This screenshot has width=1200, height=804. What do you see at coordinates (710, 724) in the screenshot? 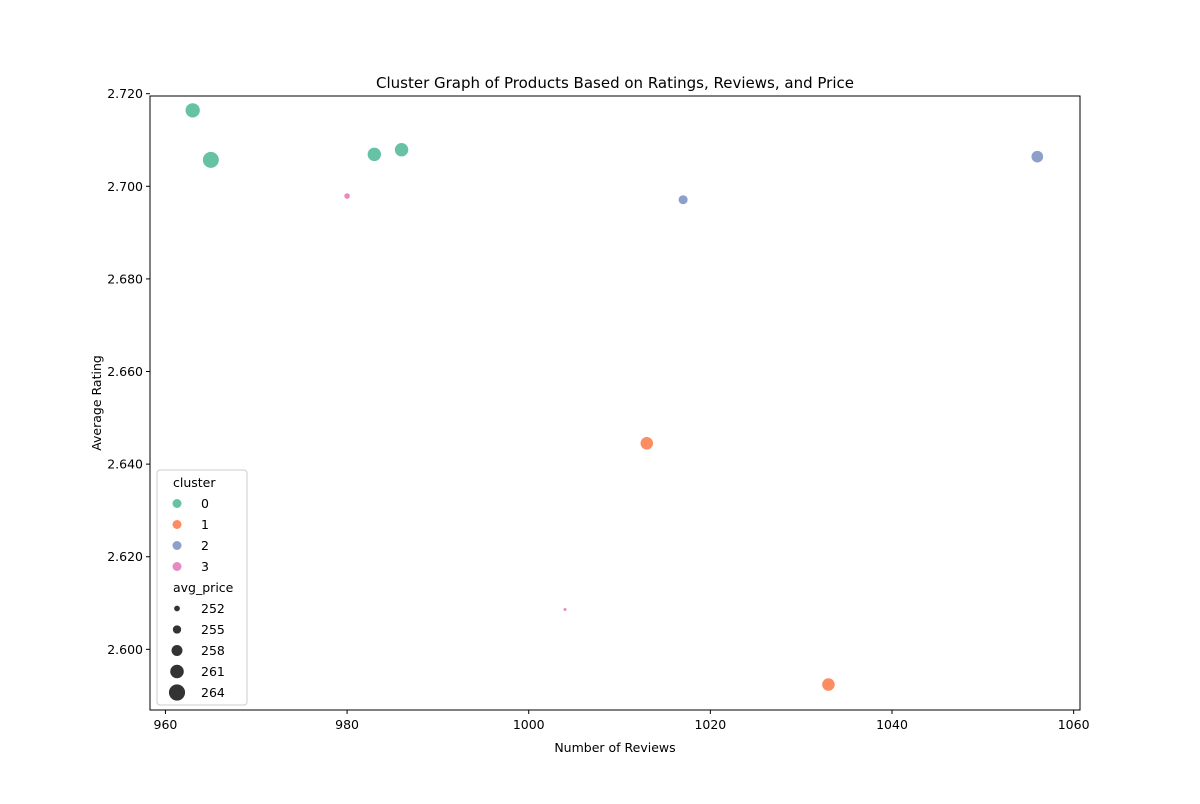
I see `x-tick-label: 1020` at bounding box center [710, 724].